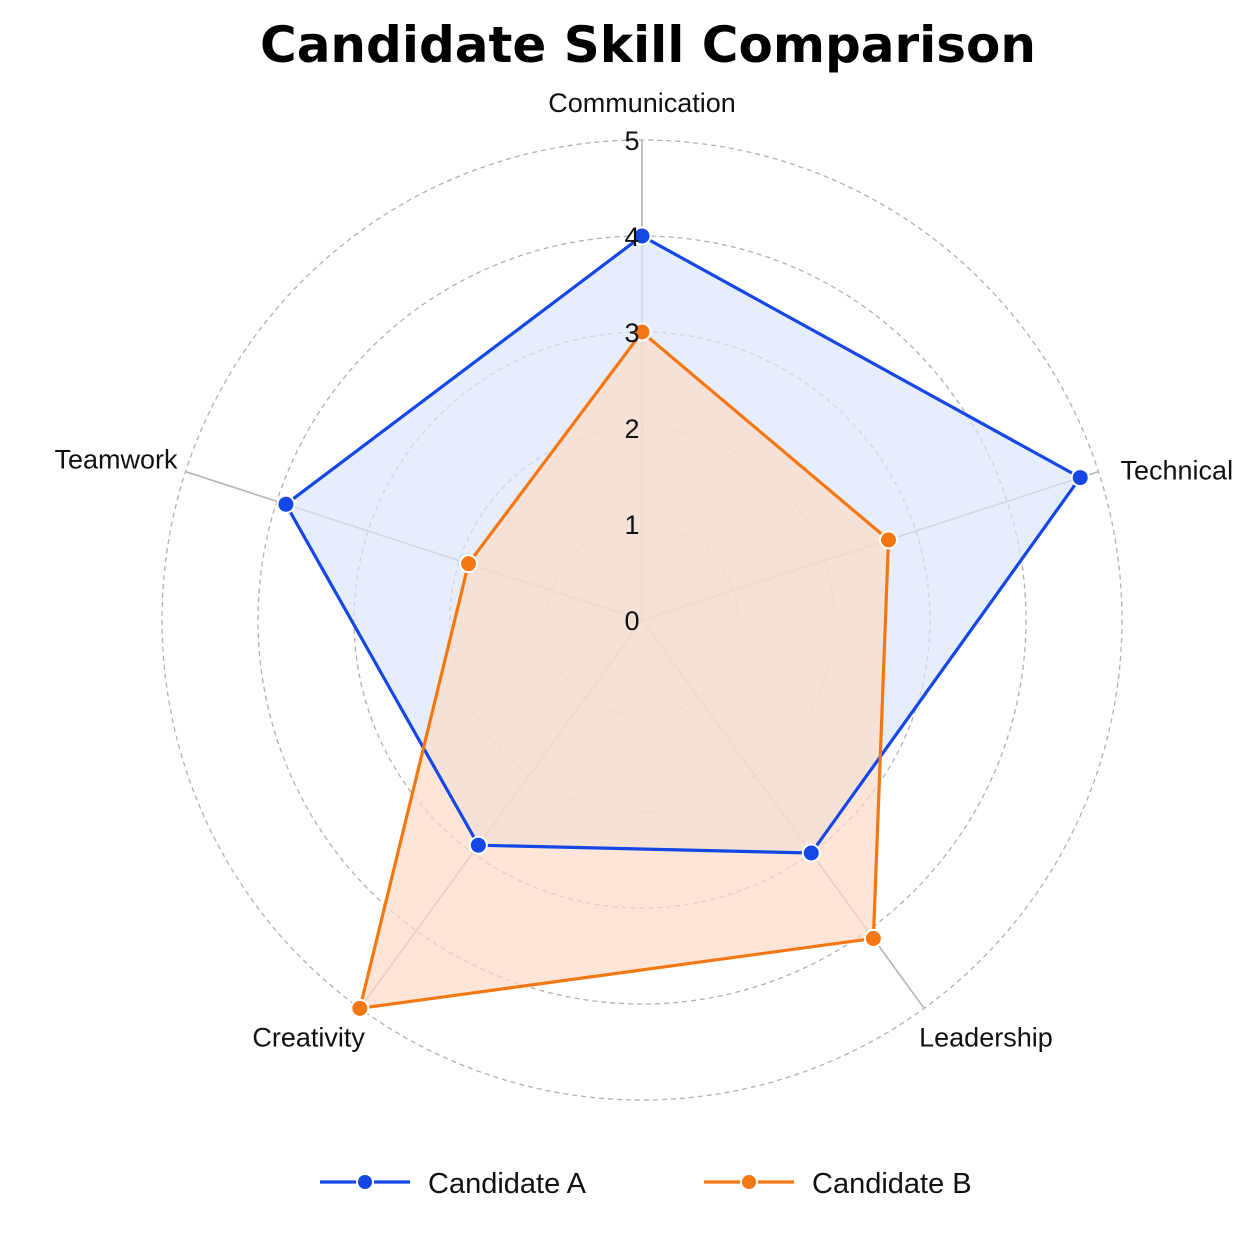  What do you see at coordinates (986, 1037) in the screenshot?
I see `axis-label-leadership: Leadership` at bounding box center [986, 1037].